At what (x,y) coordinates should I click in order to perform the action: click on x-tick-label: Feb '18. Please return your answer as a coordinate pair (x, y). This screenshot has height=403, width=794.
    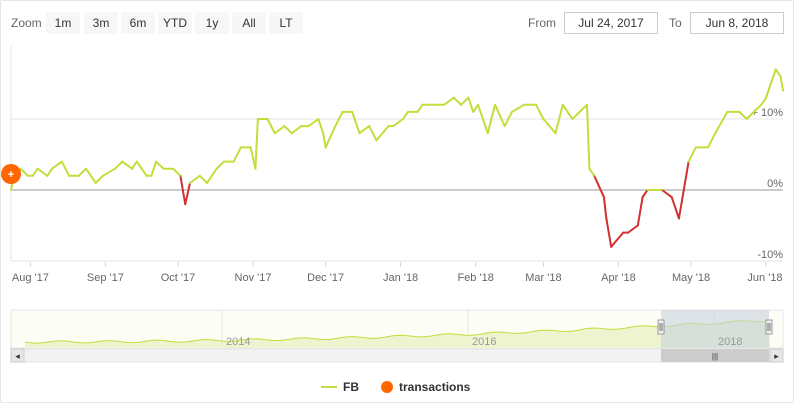
    Looking at the image, I should click on (475, 278).